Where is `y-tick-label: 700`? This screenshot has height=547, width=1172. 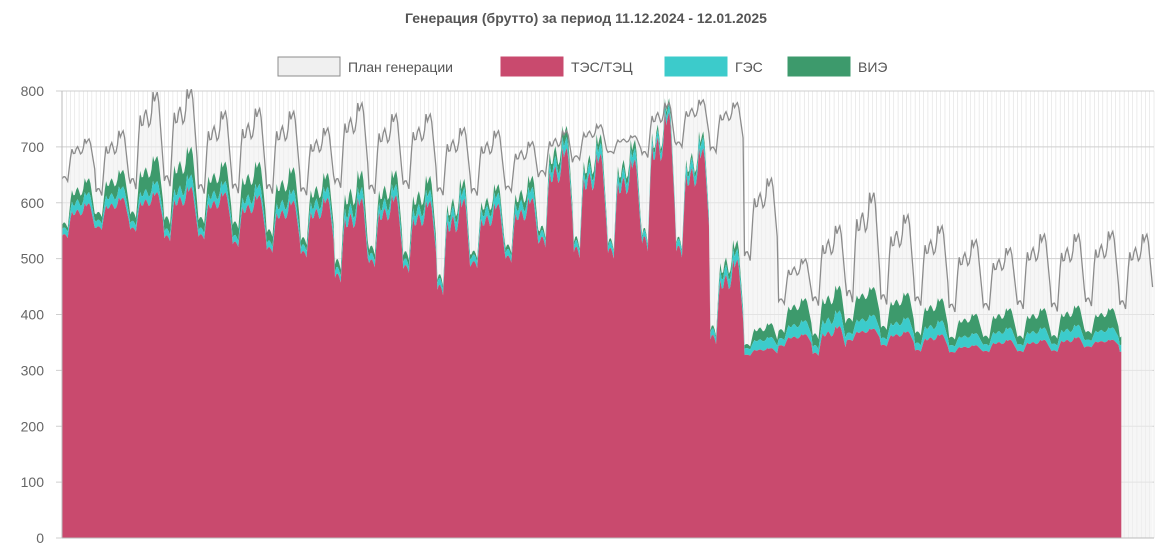 y-tick-label: 700 is located at coordinates (33, 147).